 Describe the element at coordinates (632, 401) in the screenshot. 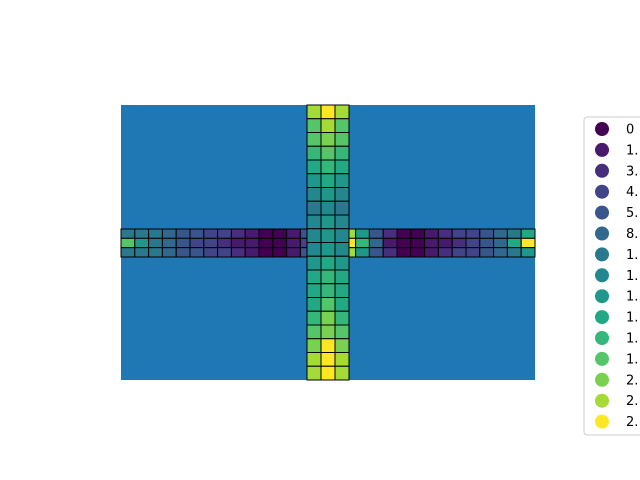

I see `legend-label: 2.` at that location.